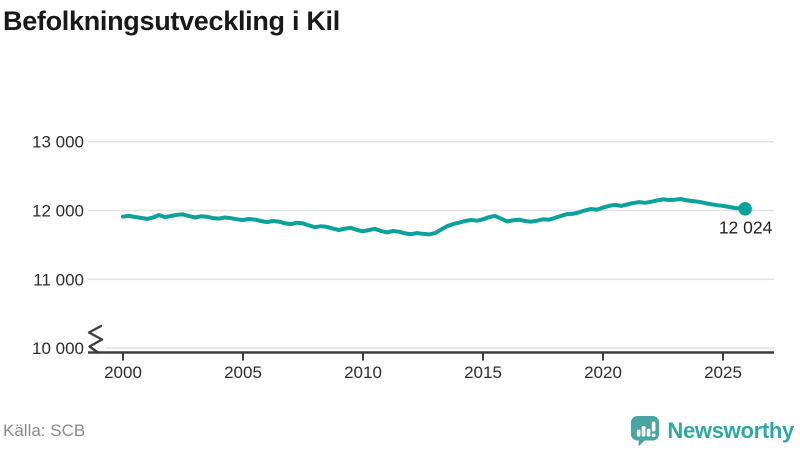 This screenshot has width=800, height=450. I want to click on newsworthy-logo-icon, so click(645, 431).